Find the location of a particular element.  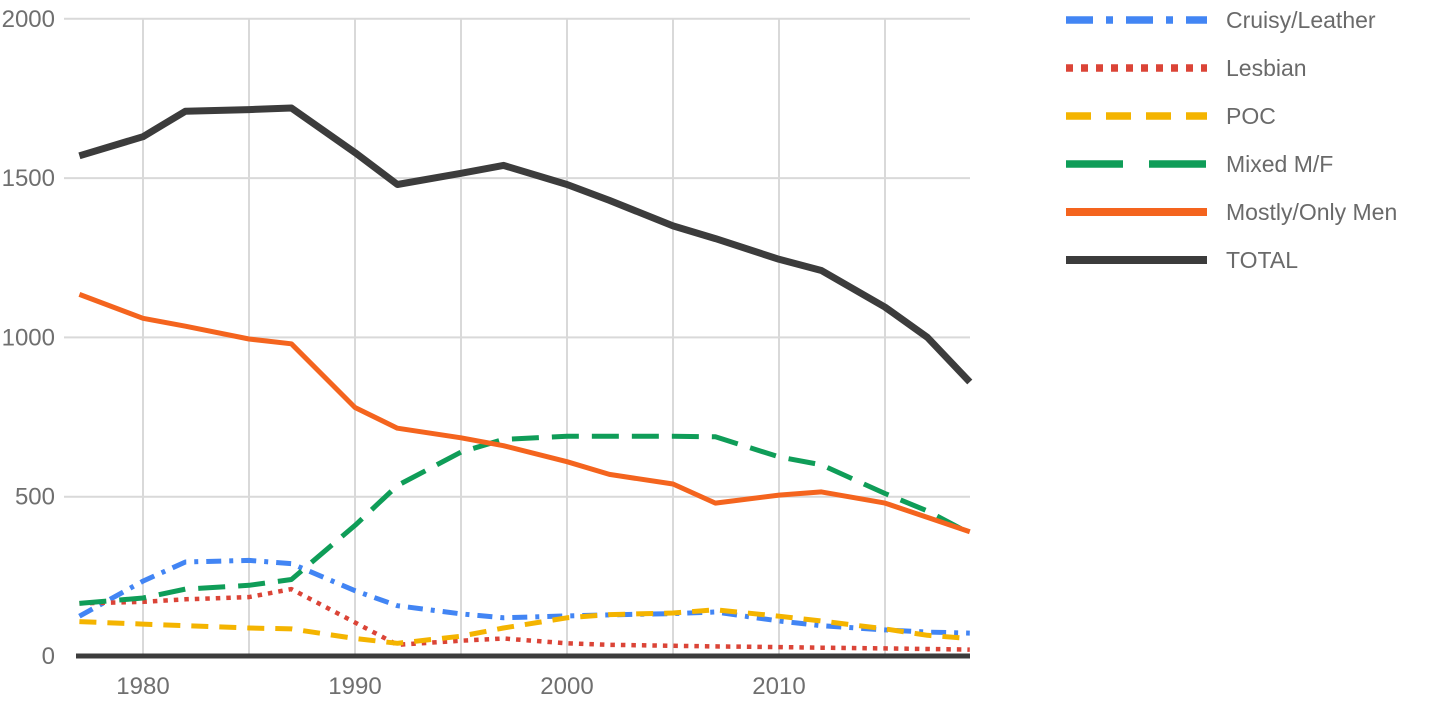

series-line-poc is located at coordinates (524, 626).